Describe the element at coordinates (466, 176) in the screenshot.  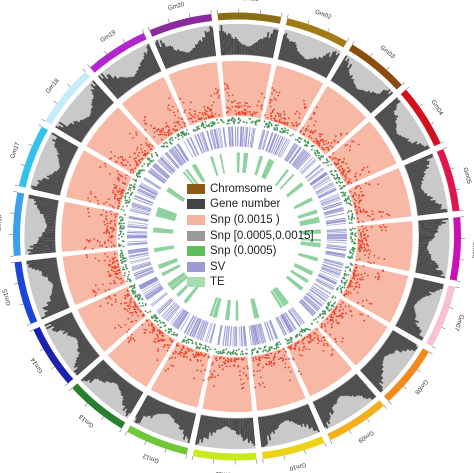
I see `chromosome-label: Gm05` at that location.